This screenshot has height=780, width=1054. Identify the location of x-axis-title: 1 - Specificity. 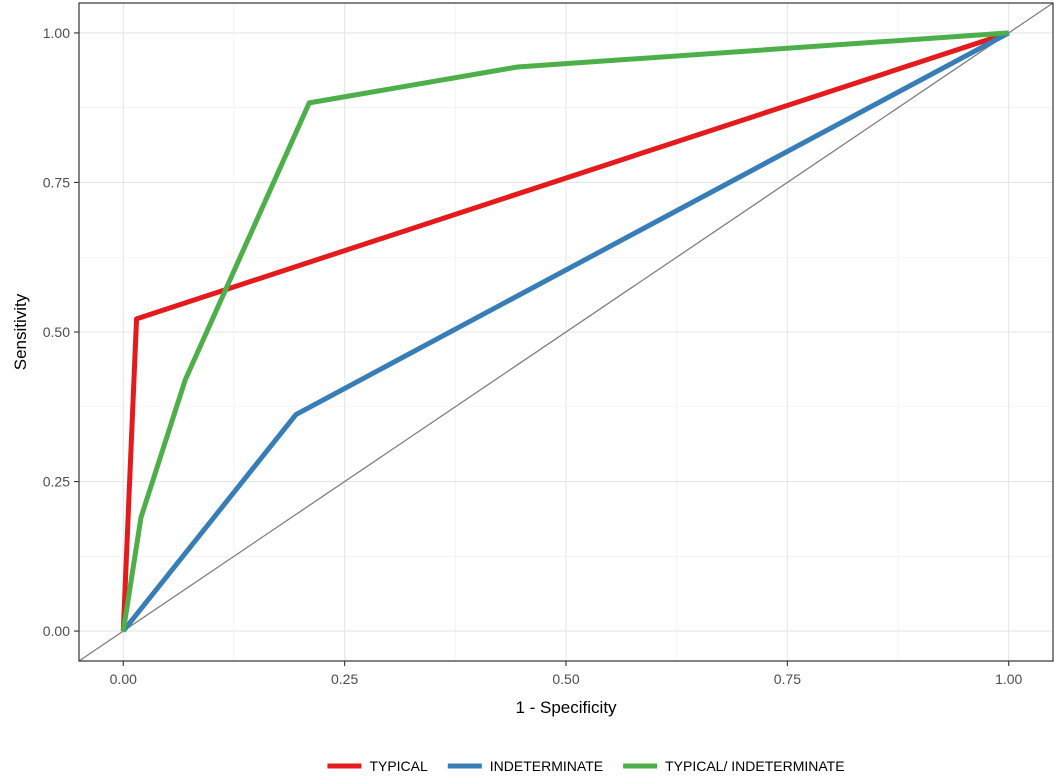
(566, 707).